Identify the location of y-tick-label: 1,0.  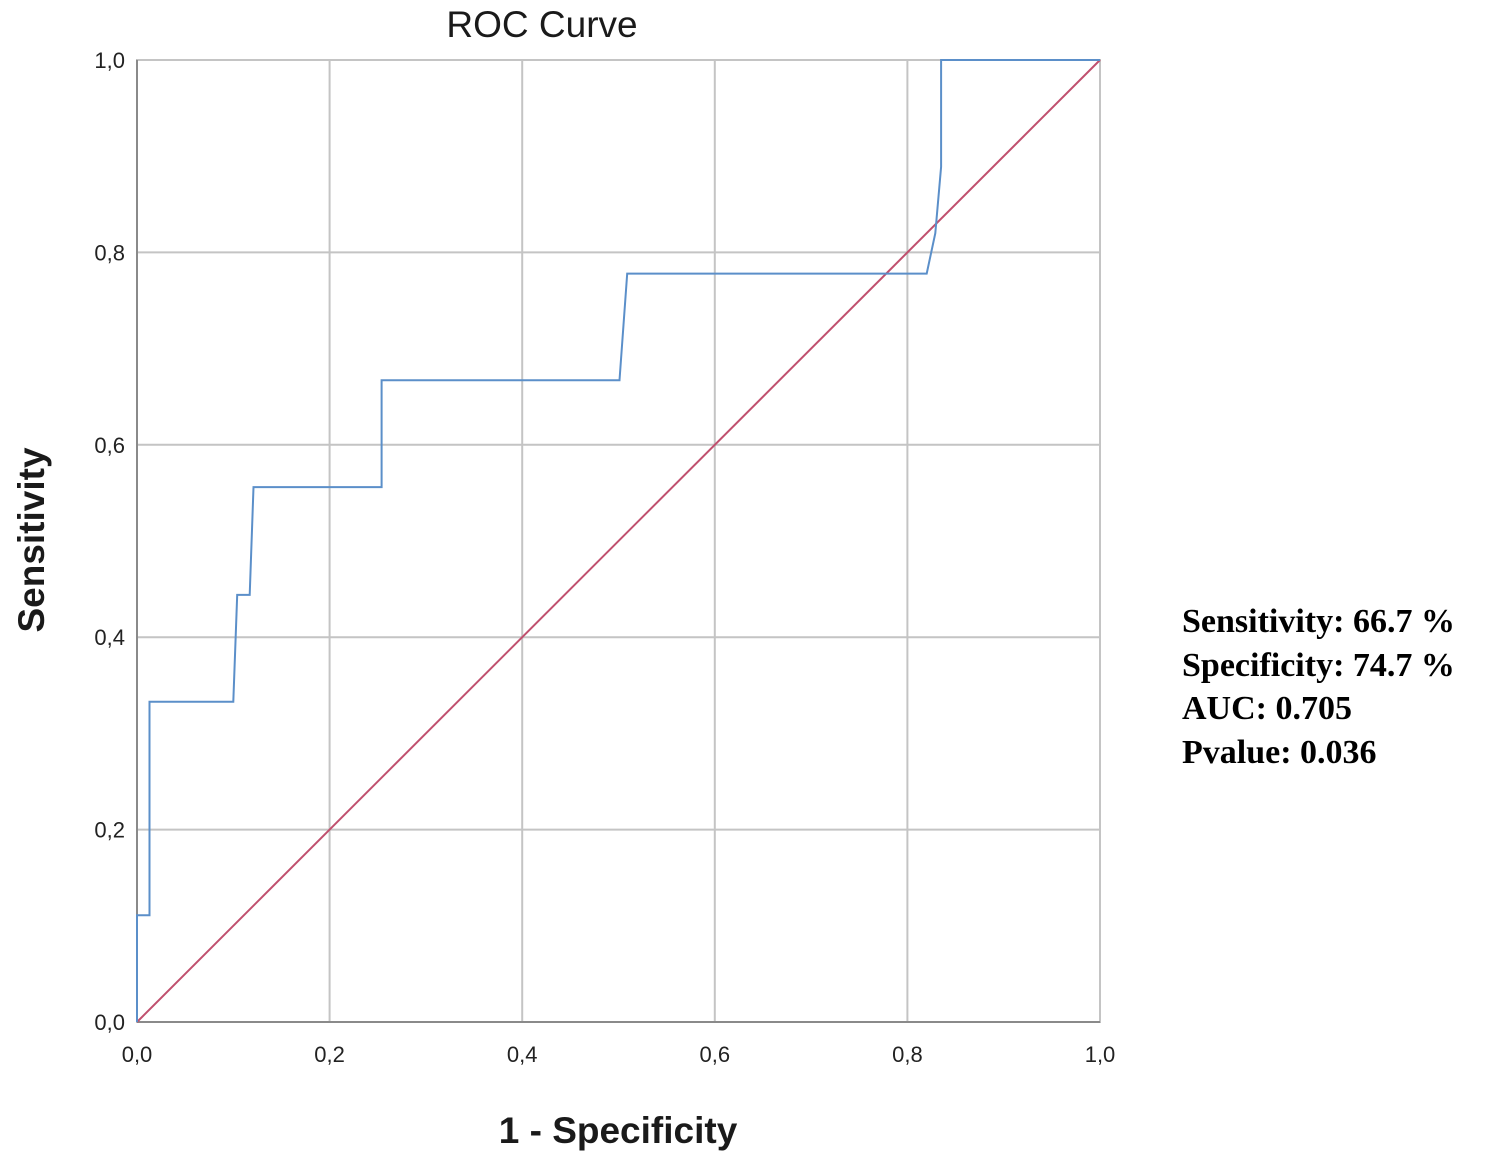
(109, 60).